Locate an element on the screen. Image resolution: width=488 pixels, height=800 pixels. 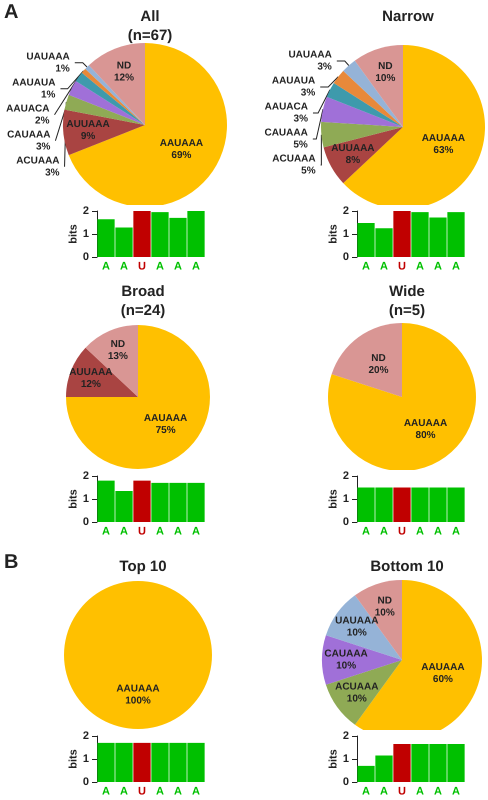
data-label: 5% is located at coordinates (308, 170).